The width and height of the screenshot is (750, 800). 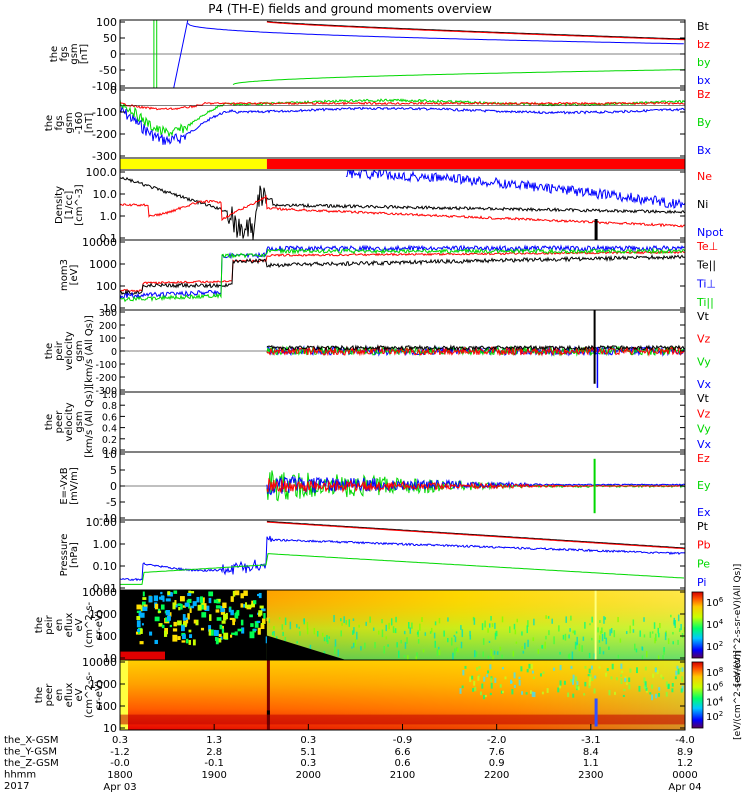 I want to click on panel-9: 10.00 1.00 0.10 0.01 Pressure [nPa] Pt Pb Pe Pi, so click(x=385, y=555).